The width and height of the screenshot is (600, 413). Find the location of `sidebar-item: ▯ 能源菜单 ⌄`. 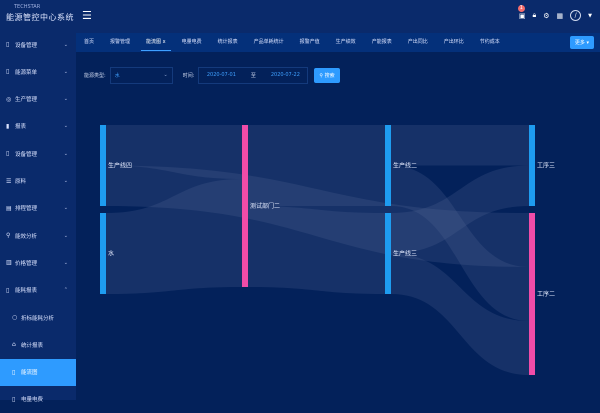

sidebar-item: ▯ 能源菜单 ⌄ is located at coordinates (38, 71).